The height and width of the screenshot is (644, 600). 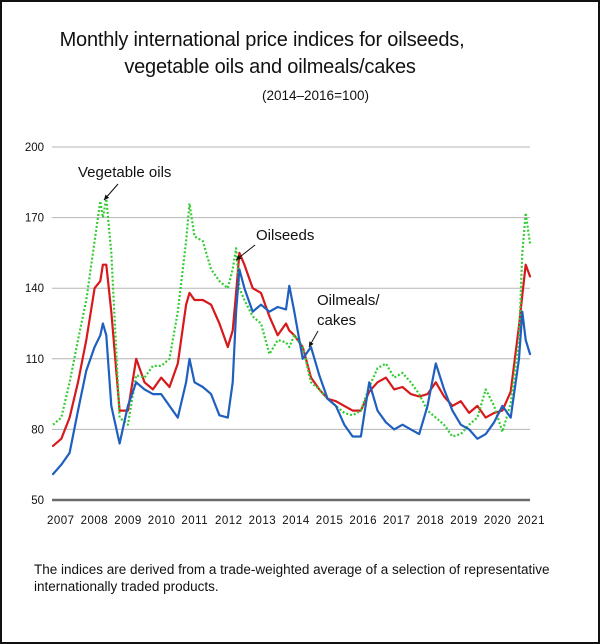 What do you see at coordinates (35, 360) in the screenshot?
I see `y-tick-label: 110` at bounding box center [35, 360].